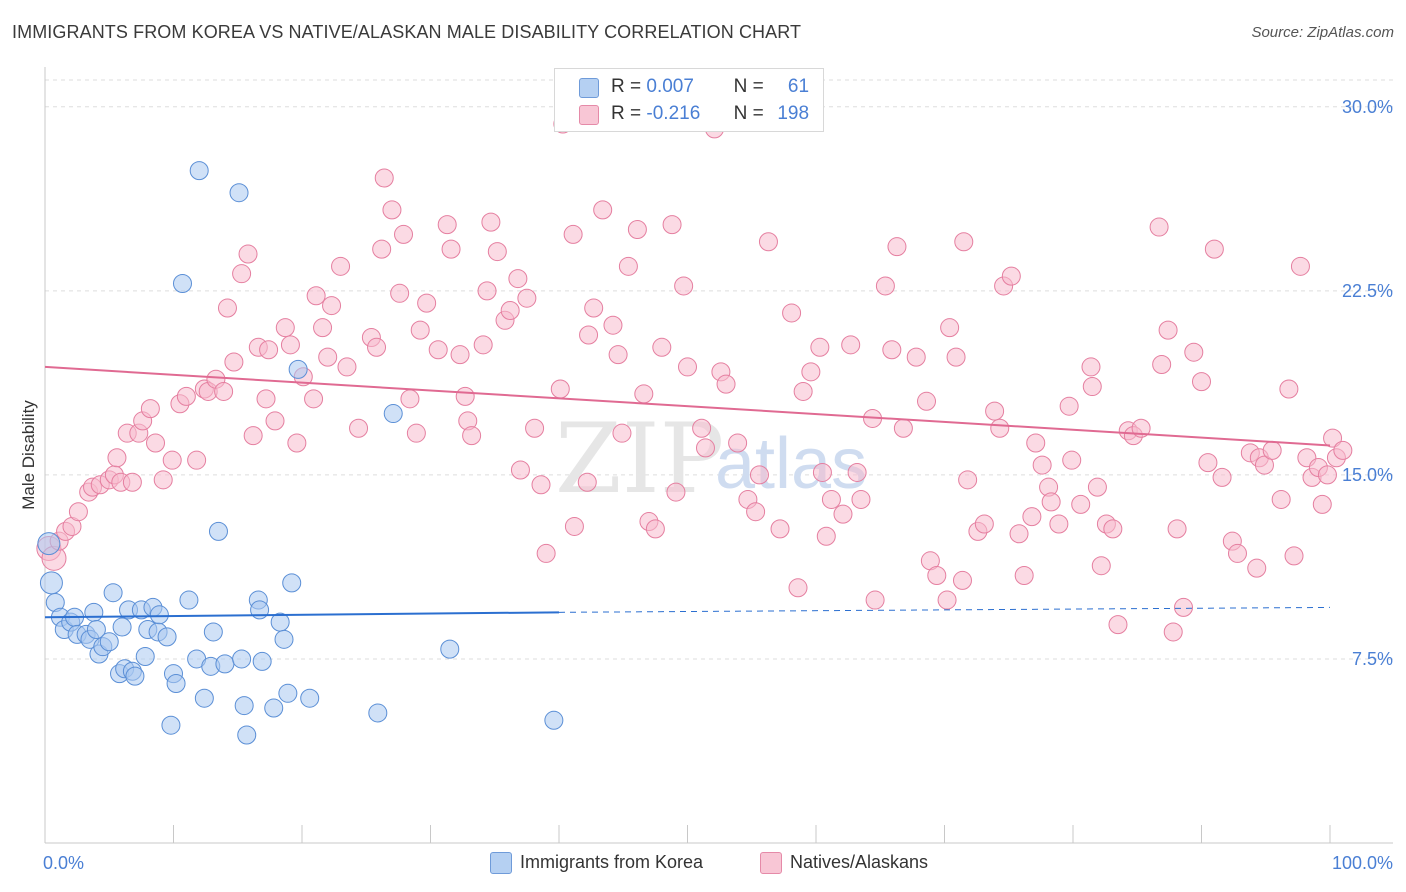 The image size is (1406, 892). I want to click on bottom-legend-native: Natives/Alaskans, so click(844, 864).